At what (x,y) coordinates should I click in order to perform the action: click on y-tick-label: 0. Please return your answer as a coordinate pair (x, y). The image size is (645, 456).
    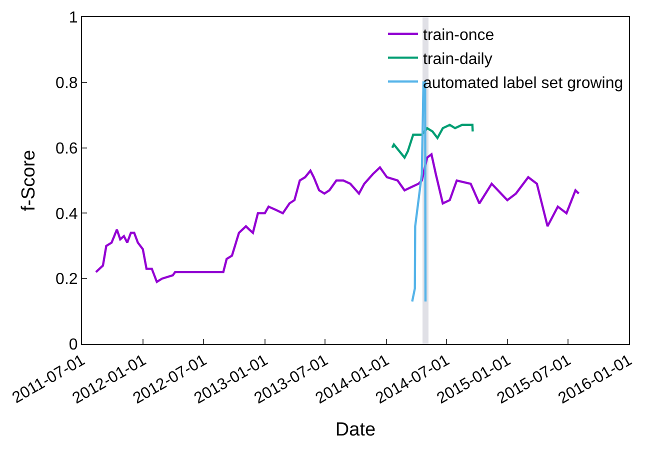
    Looking at the image, I should click on (73, 345).